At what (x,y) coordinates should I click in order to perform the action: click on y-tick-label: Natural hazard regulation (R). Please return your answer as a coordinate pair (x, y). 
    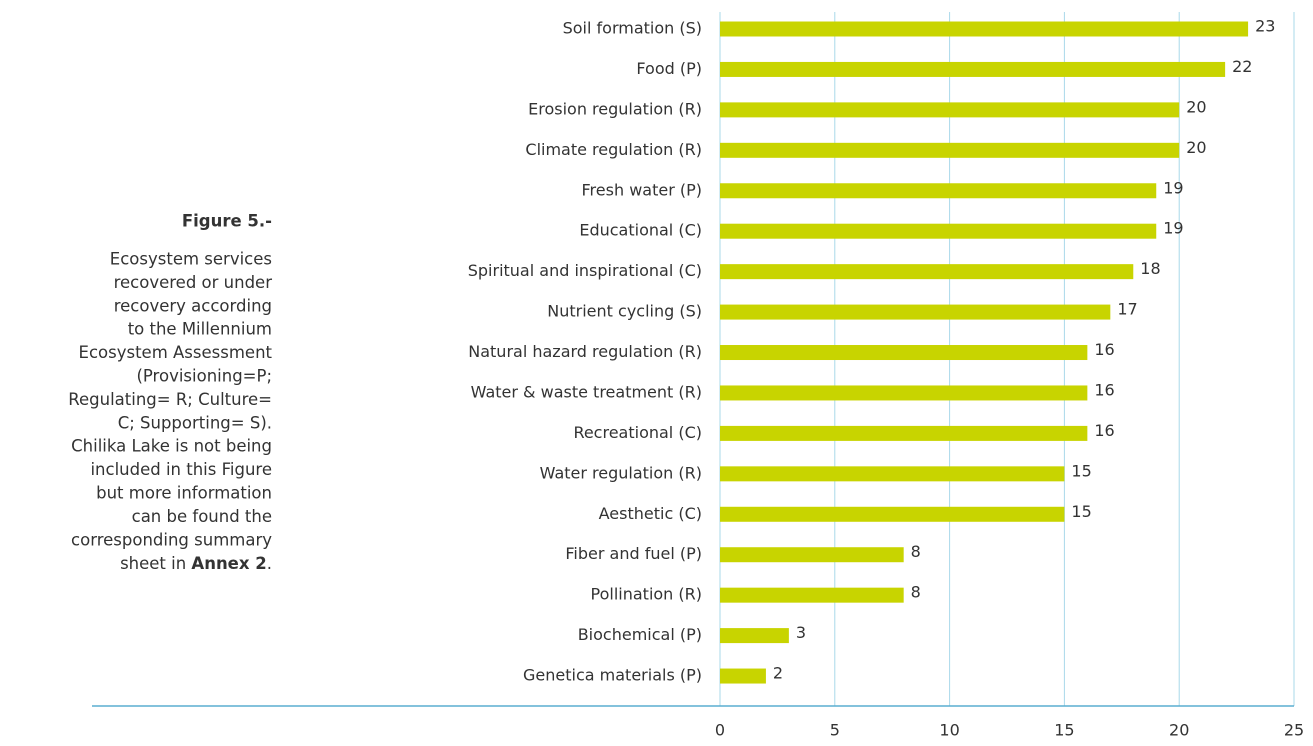
    Looking at the image, I should click on (585, 351).